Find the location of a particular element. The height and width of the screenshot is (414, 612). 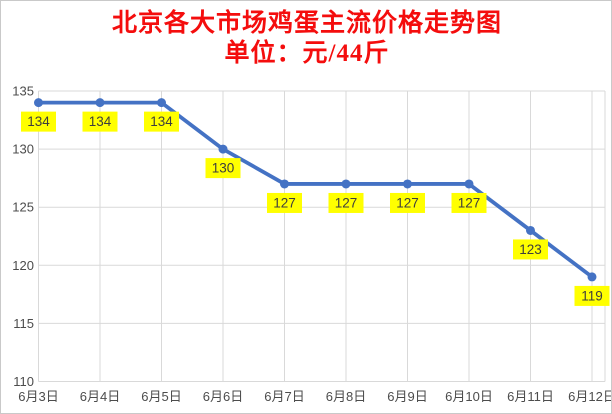

x-axis-tick-label: 6月6日 is located at coordinates (223, 396).